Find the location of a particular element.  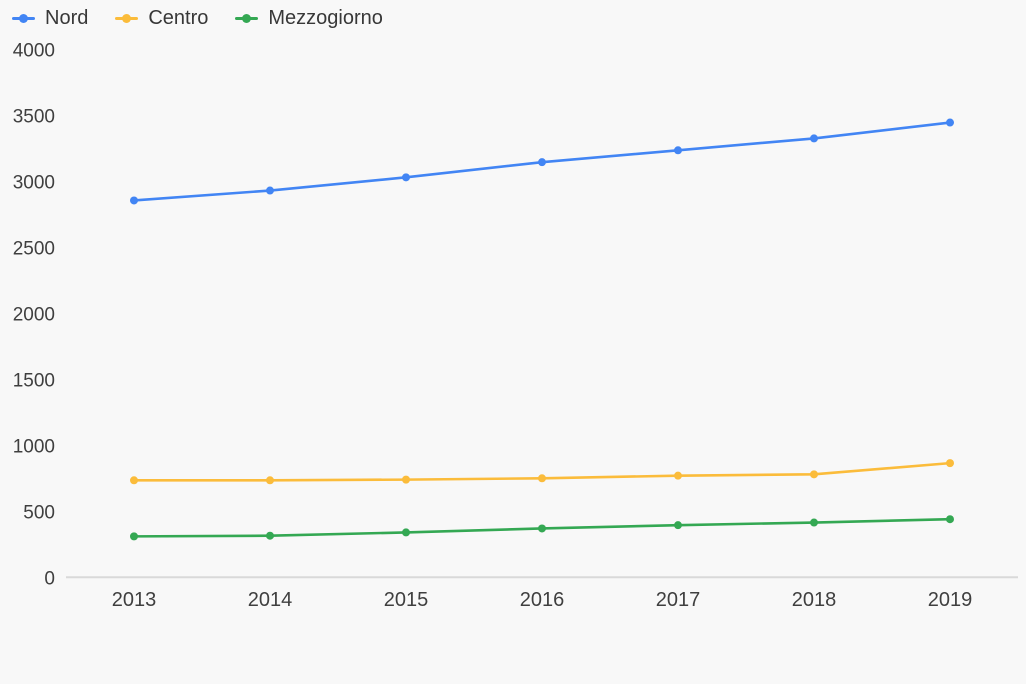

legend-item-centro: Centro is located at coordinates (161, 18).